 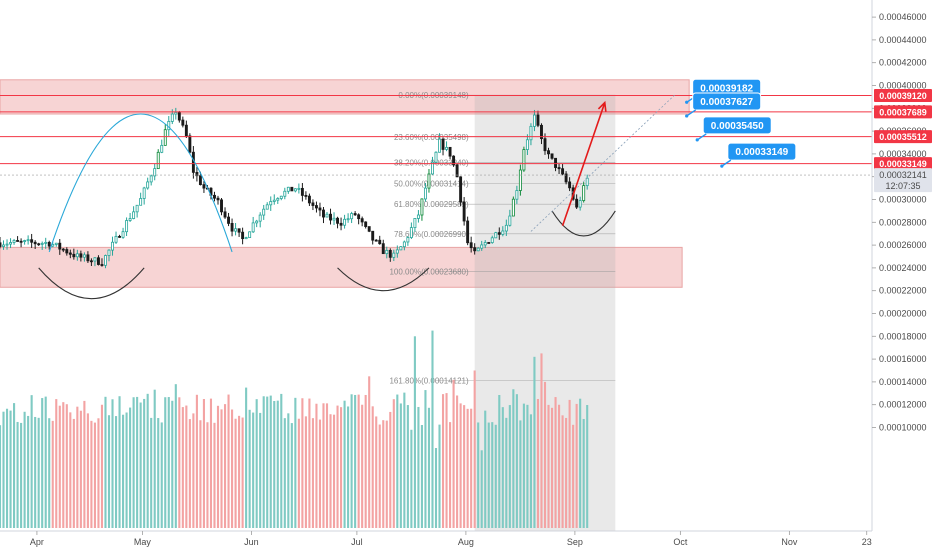 What do you see at coordinates (903, 427) in the screenshot?
I see `price-tick-label: 0.00010000` at bounding box center [903, 427].